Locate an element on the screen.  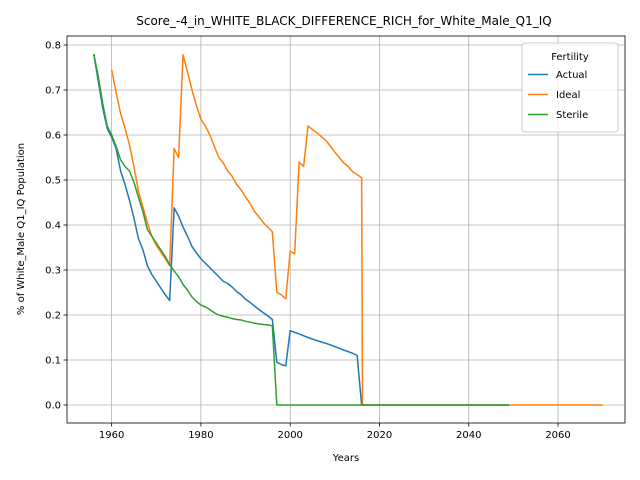
y-tick-label: 0.0 is located at coordinates (53, 406).